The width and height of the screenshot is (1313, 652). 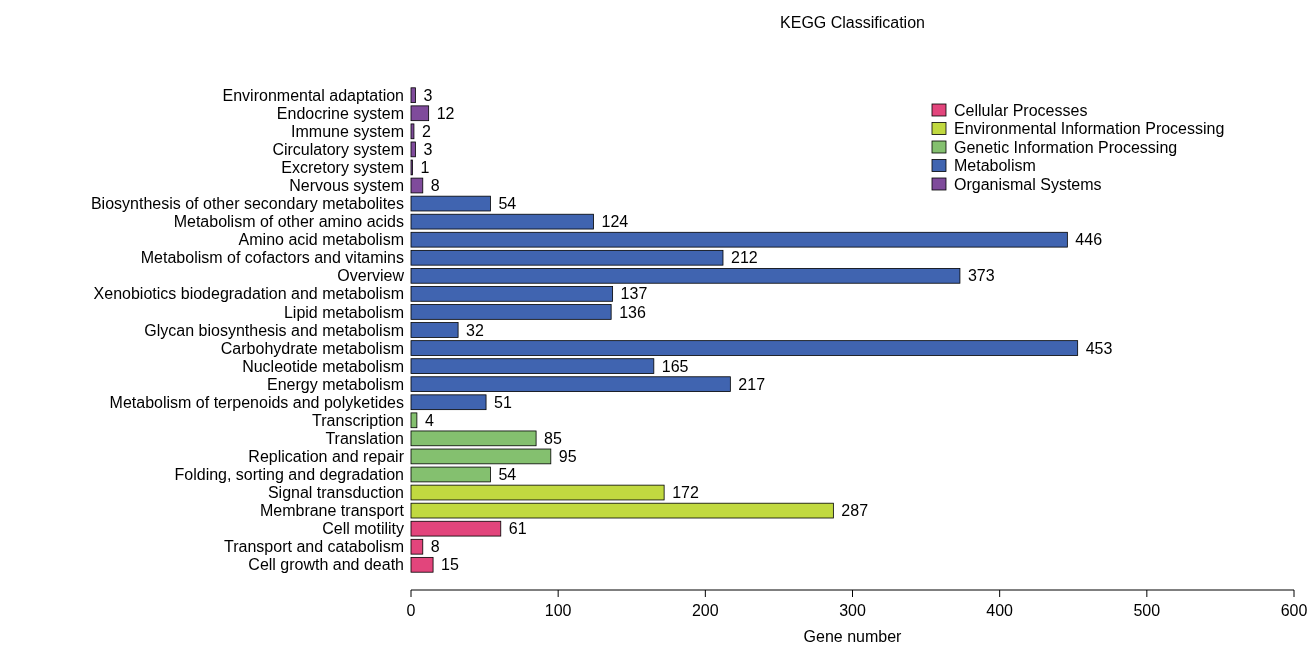 What do you see at coordinates (274, 330) in the screenshot?
I see `y-tick-label: Glycan biosynthesis and metabolism` at bounding box center [274, 330].